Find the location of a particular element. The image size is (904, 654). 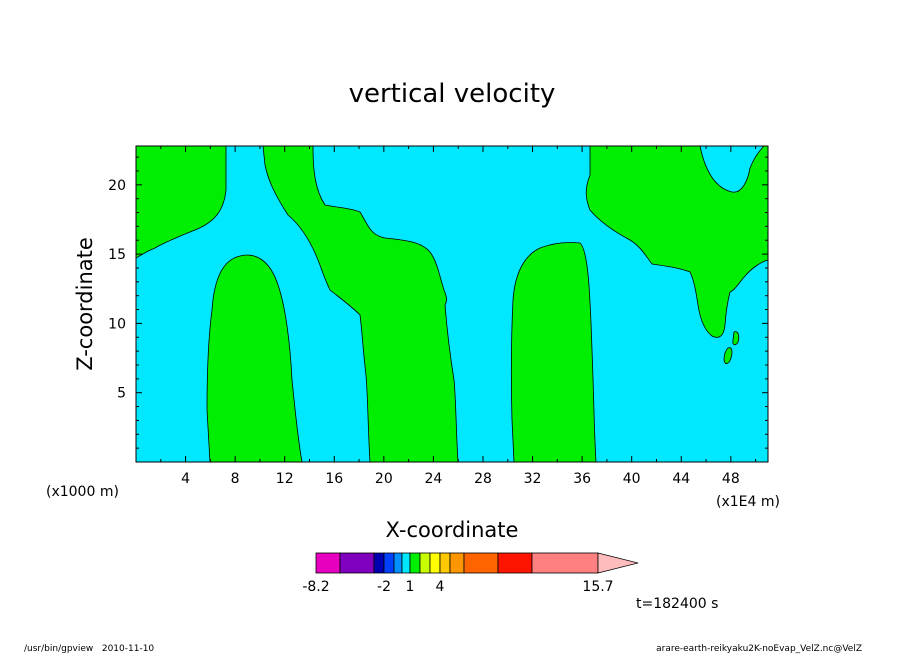

x-tick-label: 40 is located at coordinates (632, 479).